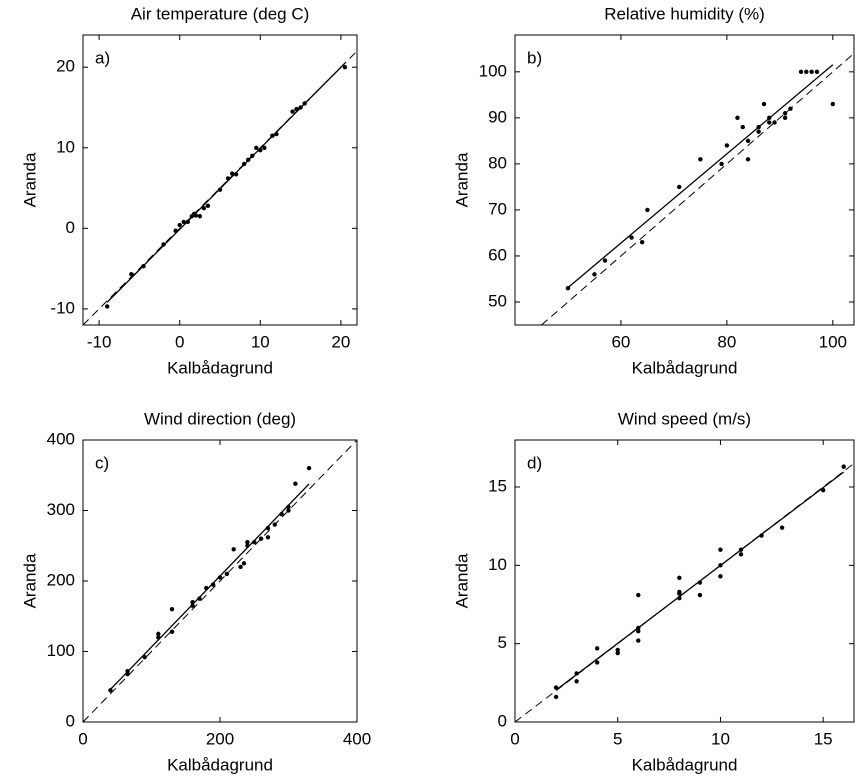  What do you see at coordinates (61, 579) in the screenshot?
I see `y-tick-label: 200` at bounding box center [61, 579].